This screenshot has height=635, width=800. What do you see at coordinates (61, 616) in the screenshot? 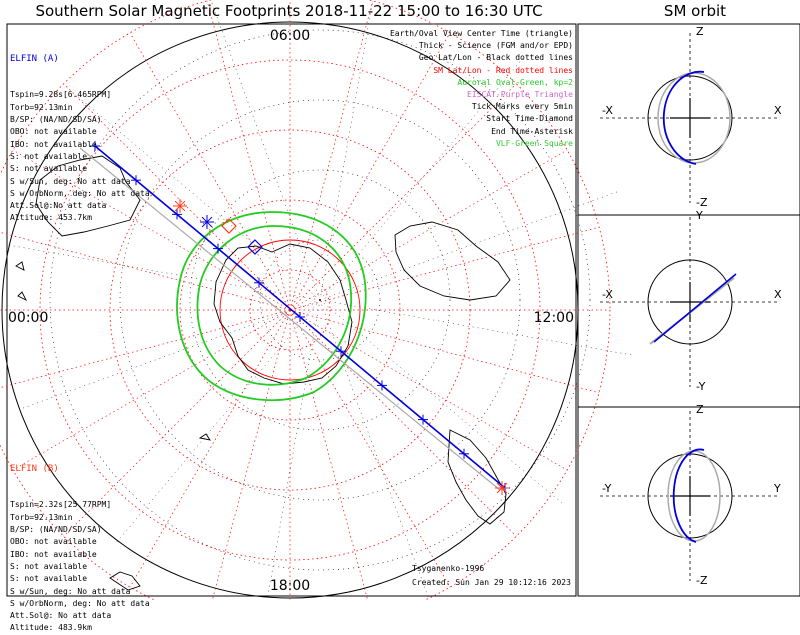
I see `elfin-b-line: Att.Sol@: No att data` at bounding box center [61, 616].